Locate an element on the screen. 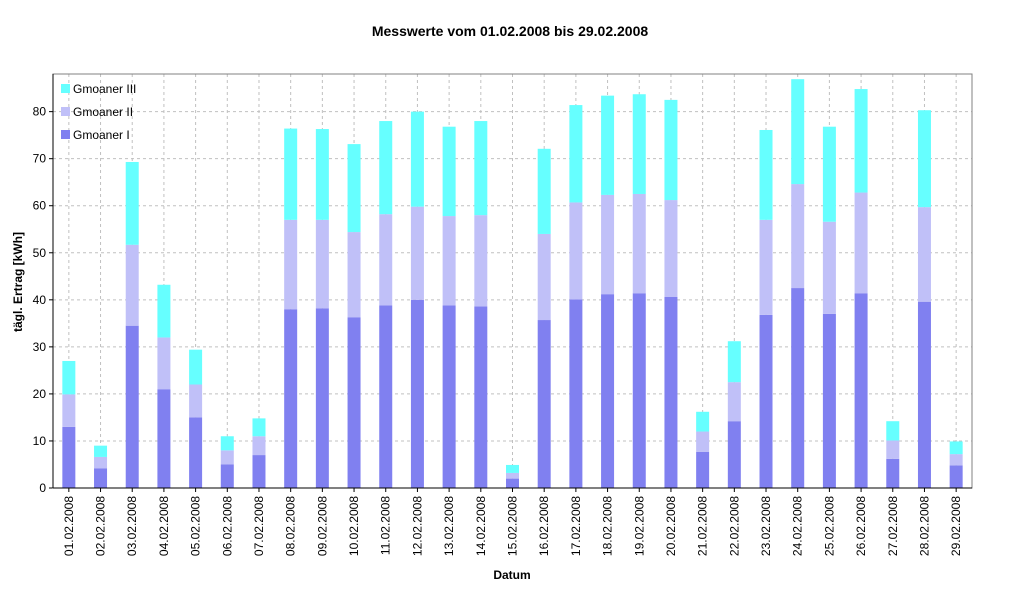  x-tick-label: 08.02.2008 is located at coordinates (291, 526).